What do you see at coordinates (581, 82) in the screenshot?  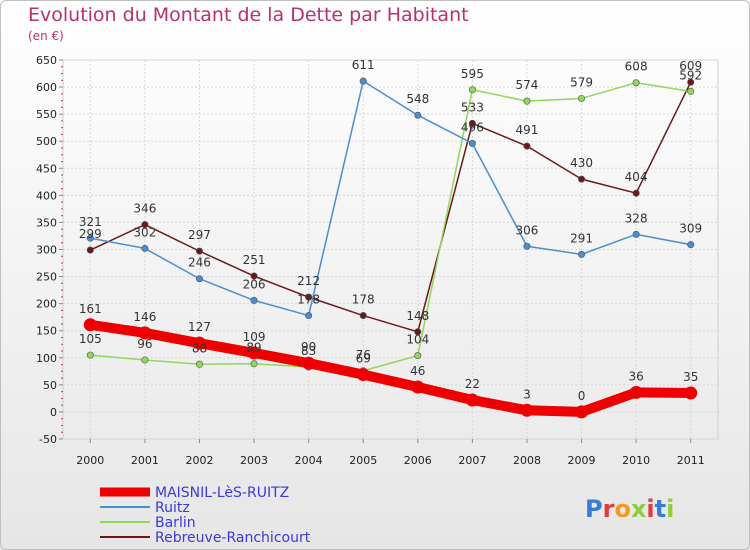 I see `data-label: 579` at bounding box center [581, 82].